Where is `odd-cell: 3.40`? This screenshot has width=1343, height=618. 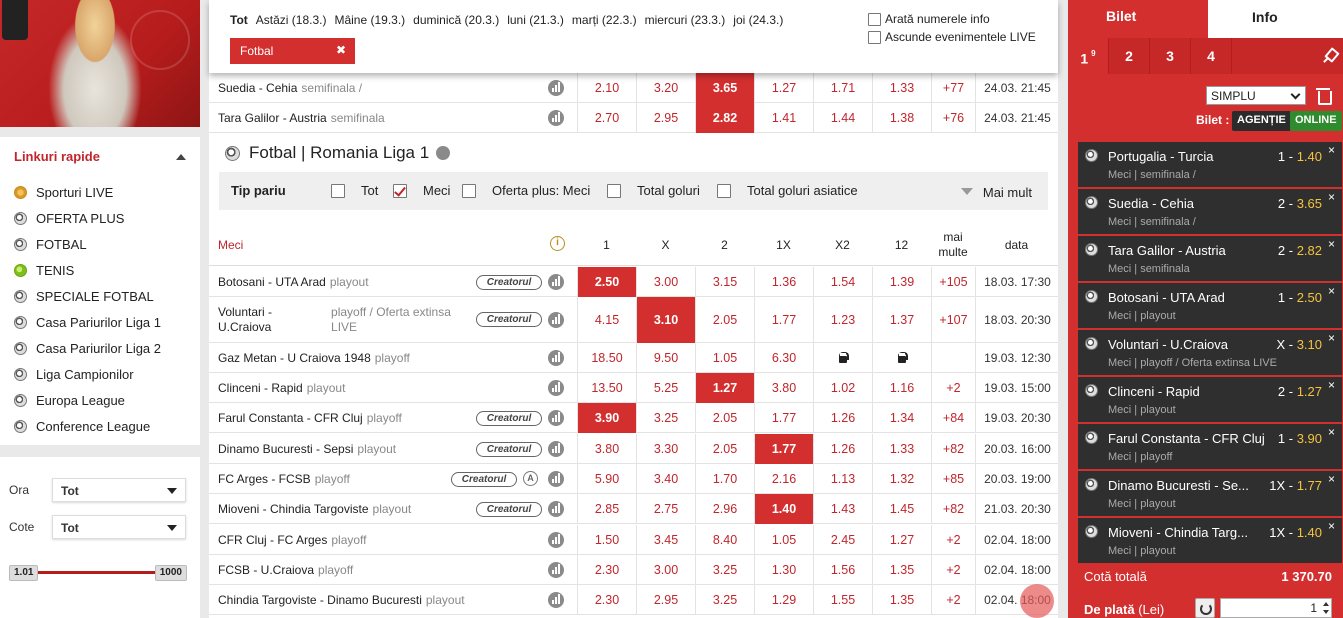
odd-cell: 3.40 is located at coordinates (665, 479).